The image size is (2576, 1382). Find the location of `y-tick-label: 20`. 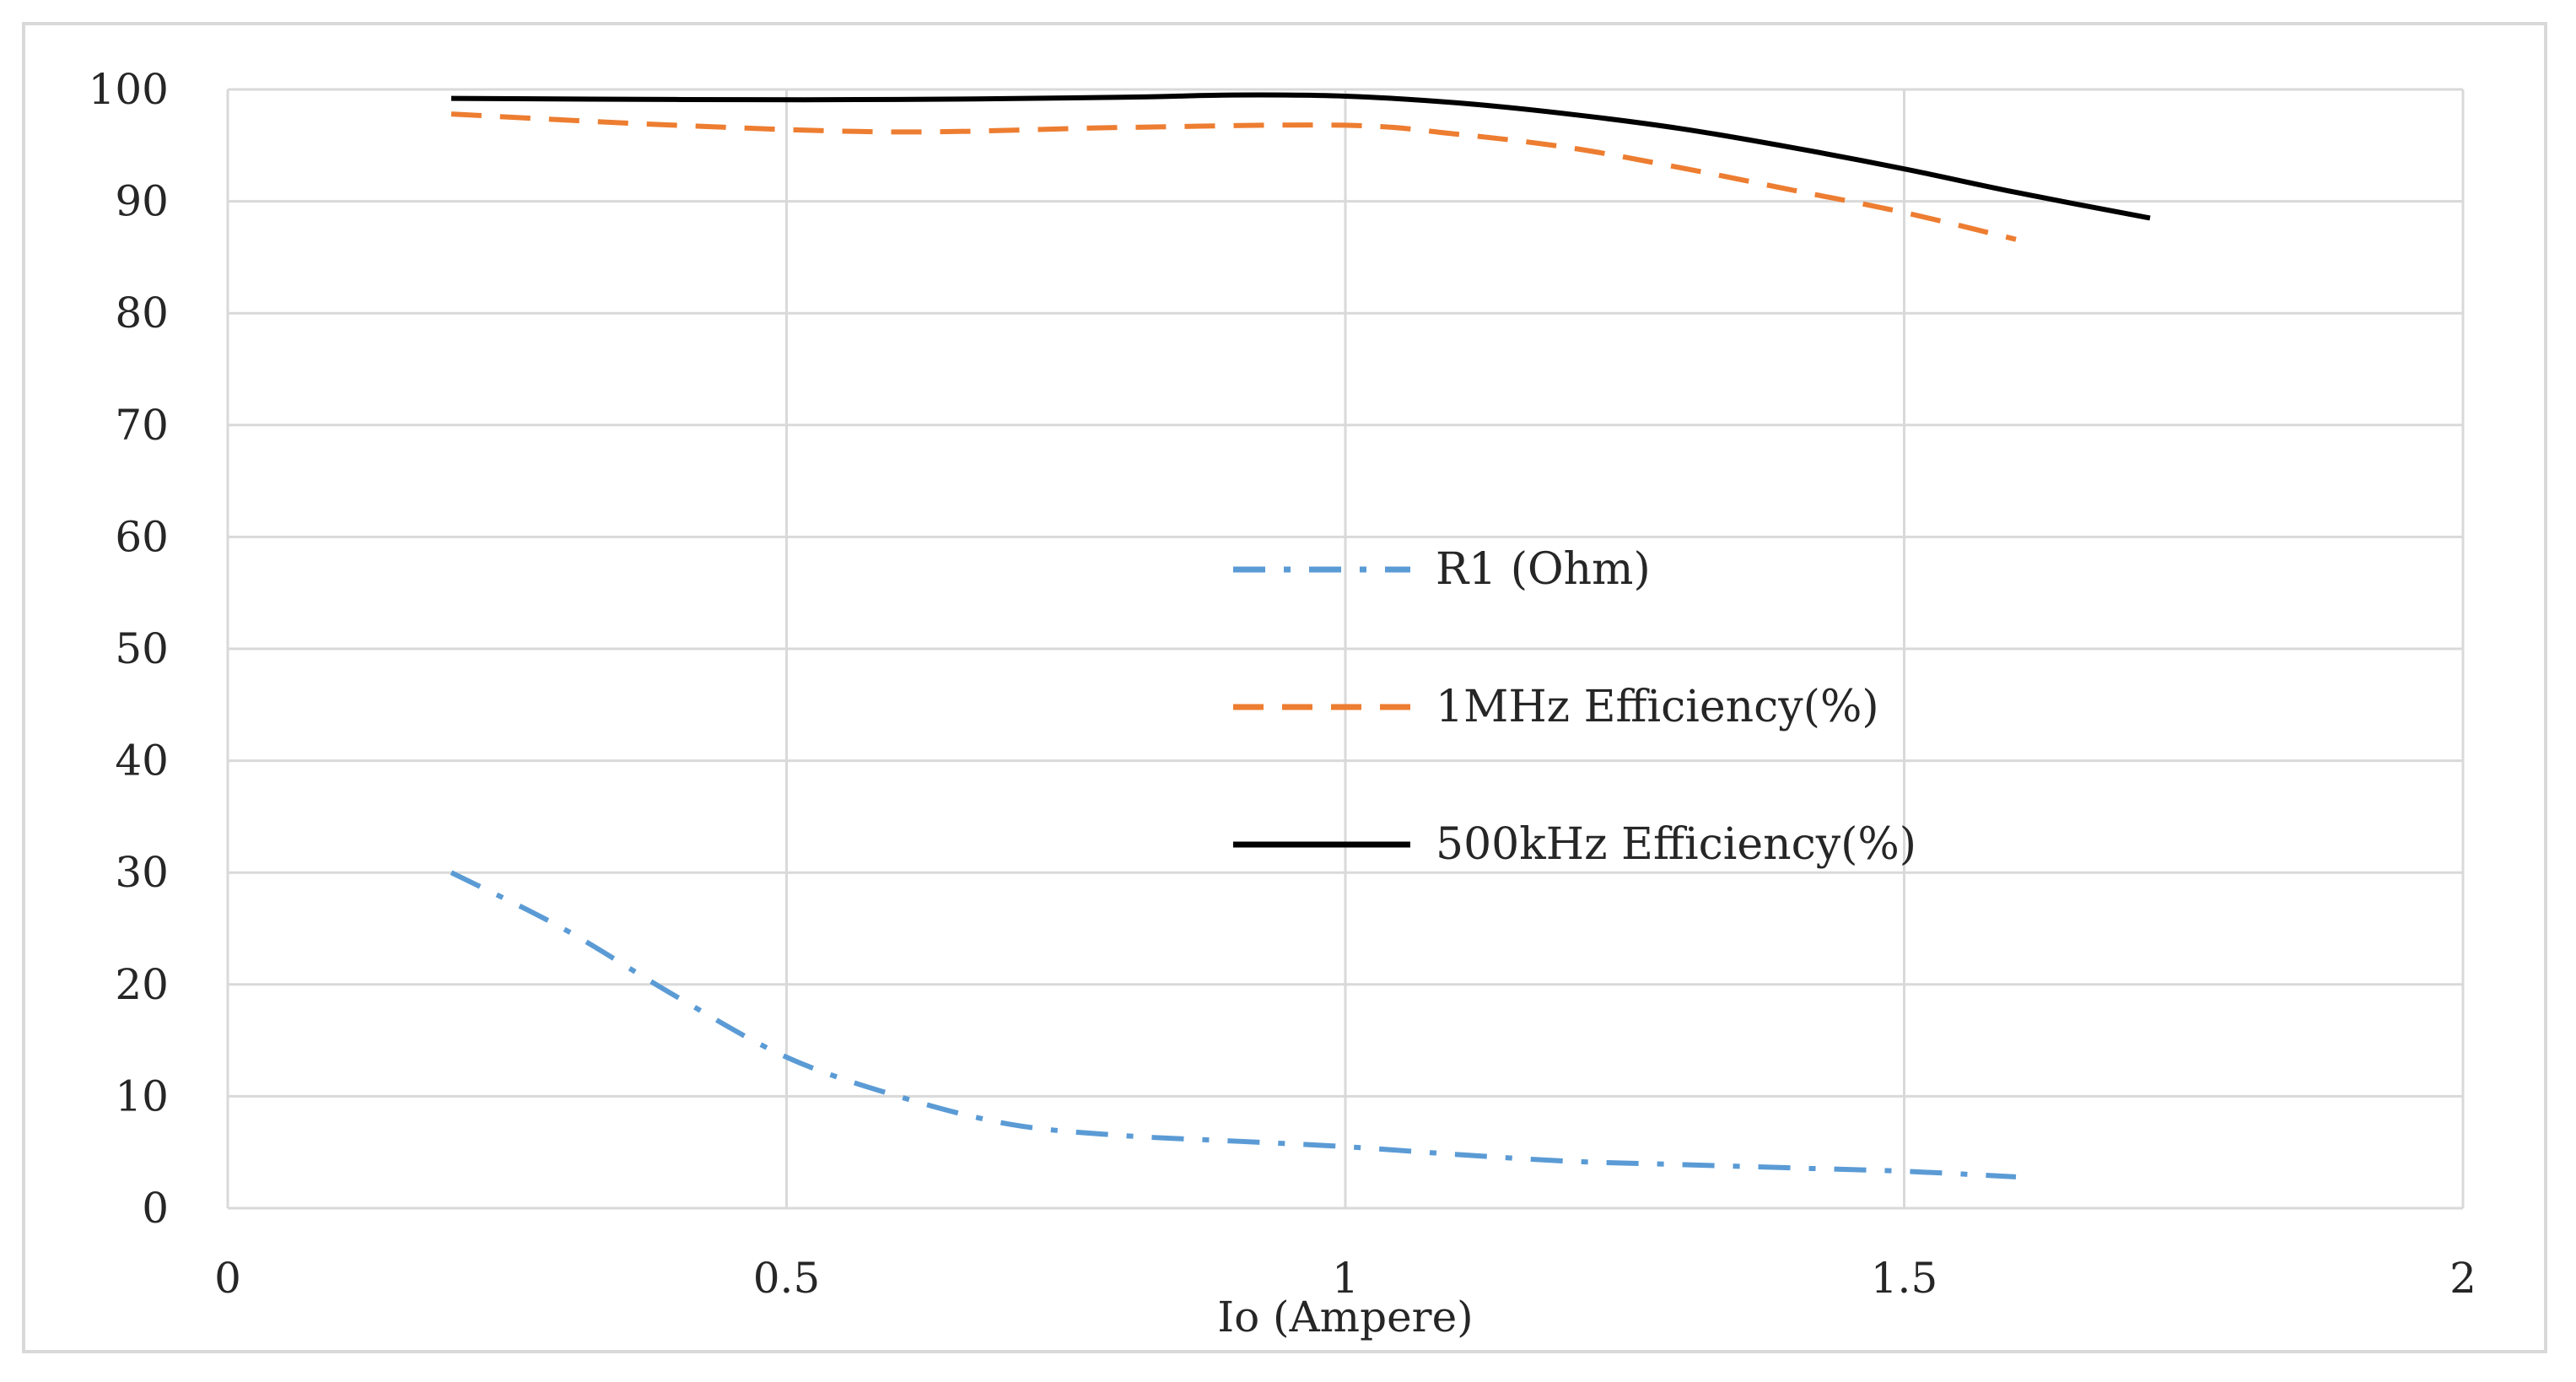

y-tick-label: 20 is located at coordinates (142, 984).